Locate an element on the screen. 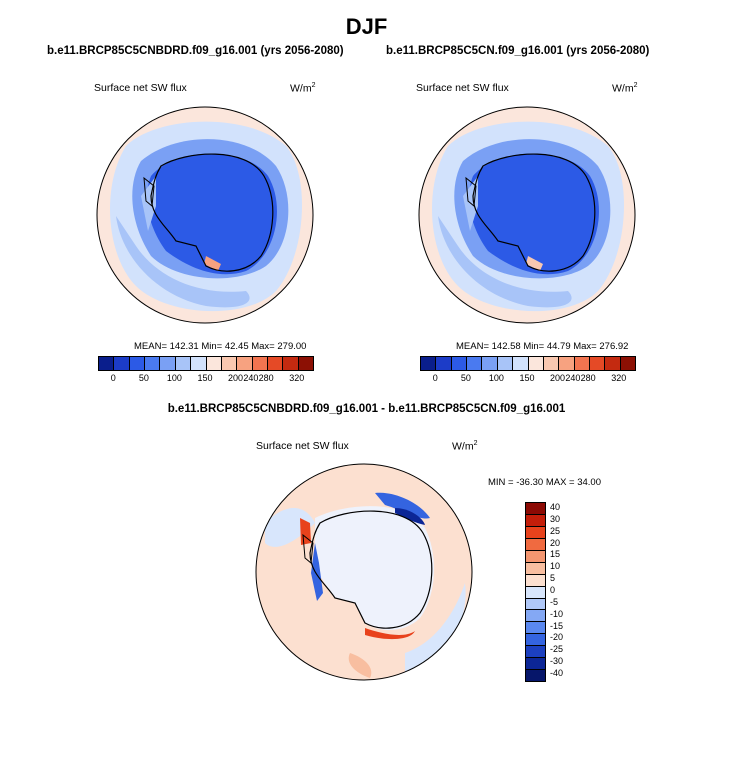 The height and width of the screenshot is (772, 733). panel-2-polar-map is located at coordinates (527, 215).